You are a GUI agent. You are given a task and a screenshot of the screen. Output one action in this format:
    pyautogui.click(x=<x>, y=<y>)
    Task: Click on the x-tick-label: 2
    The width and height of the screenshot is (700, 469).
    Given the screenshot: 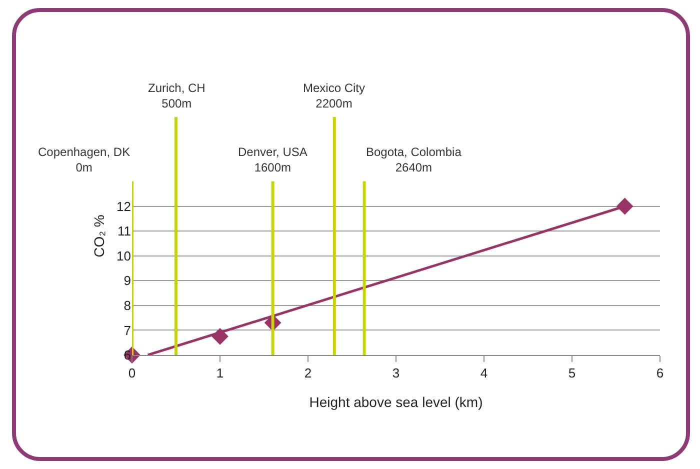 What is the action you would take?
    pyautogui.click(x=308, y=373)
    